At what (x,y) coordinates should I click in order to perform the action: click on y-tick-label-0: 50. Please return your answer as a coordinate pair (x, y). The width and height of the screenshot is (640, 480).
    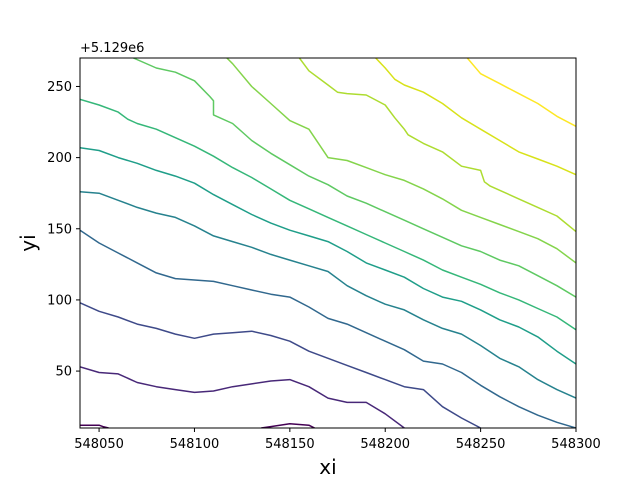
    Looking at the image, I should click on (63, 372).